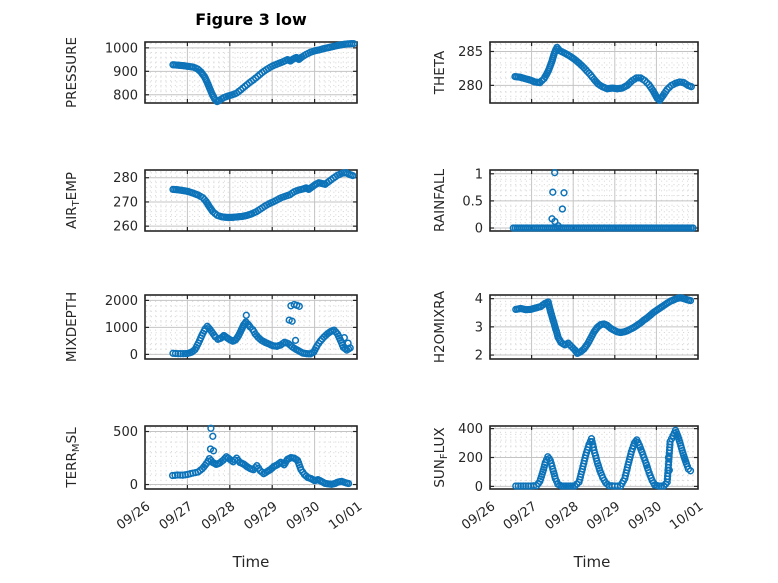 This screenshot has width=778, height=583. I want to click on y-tick-label: 200, so click(470, 458).